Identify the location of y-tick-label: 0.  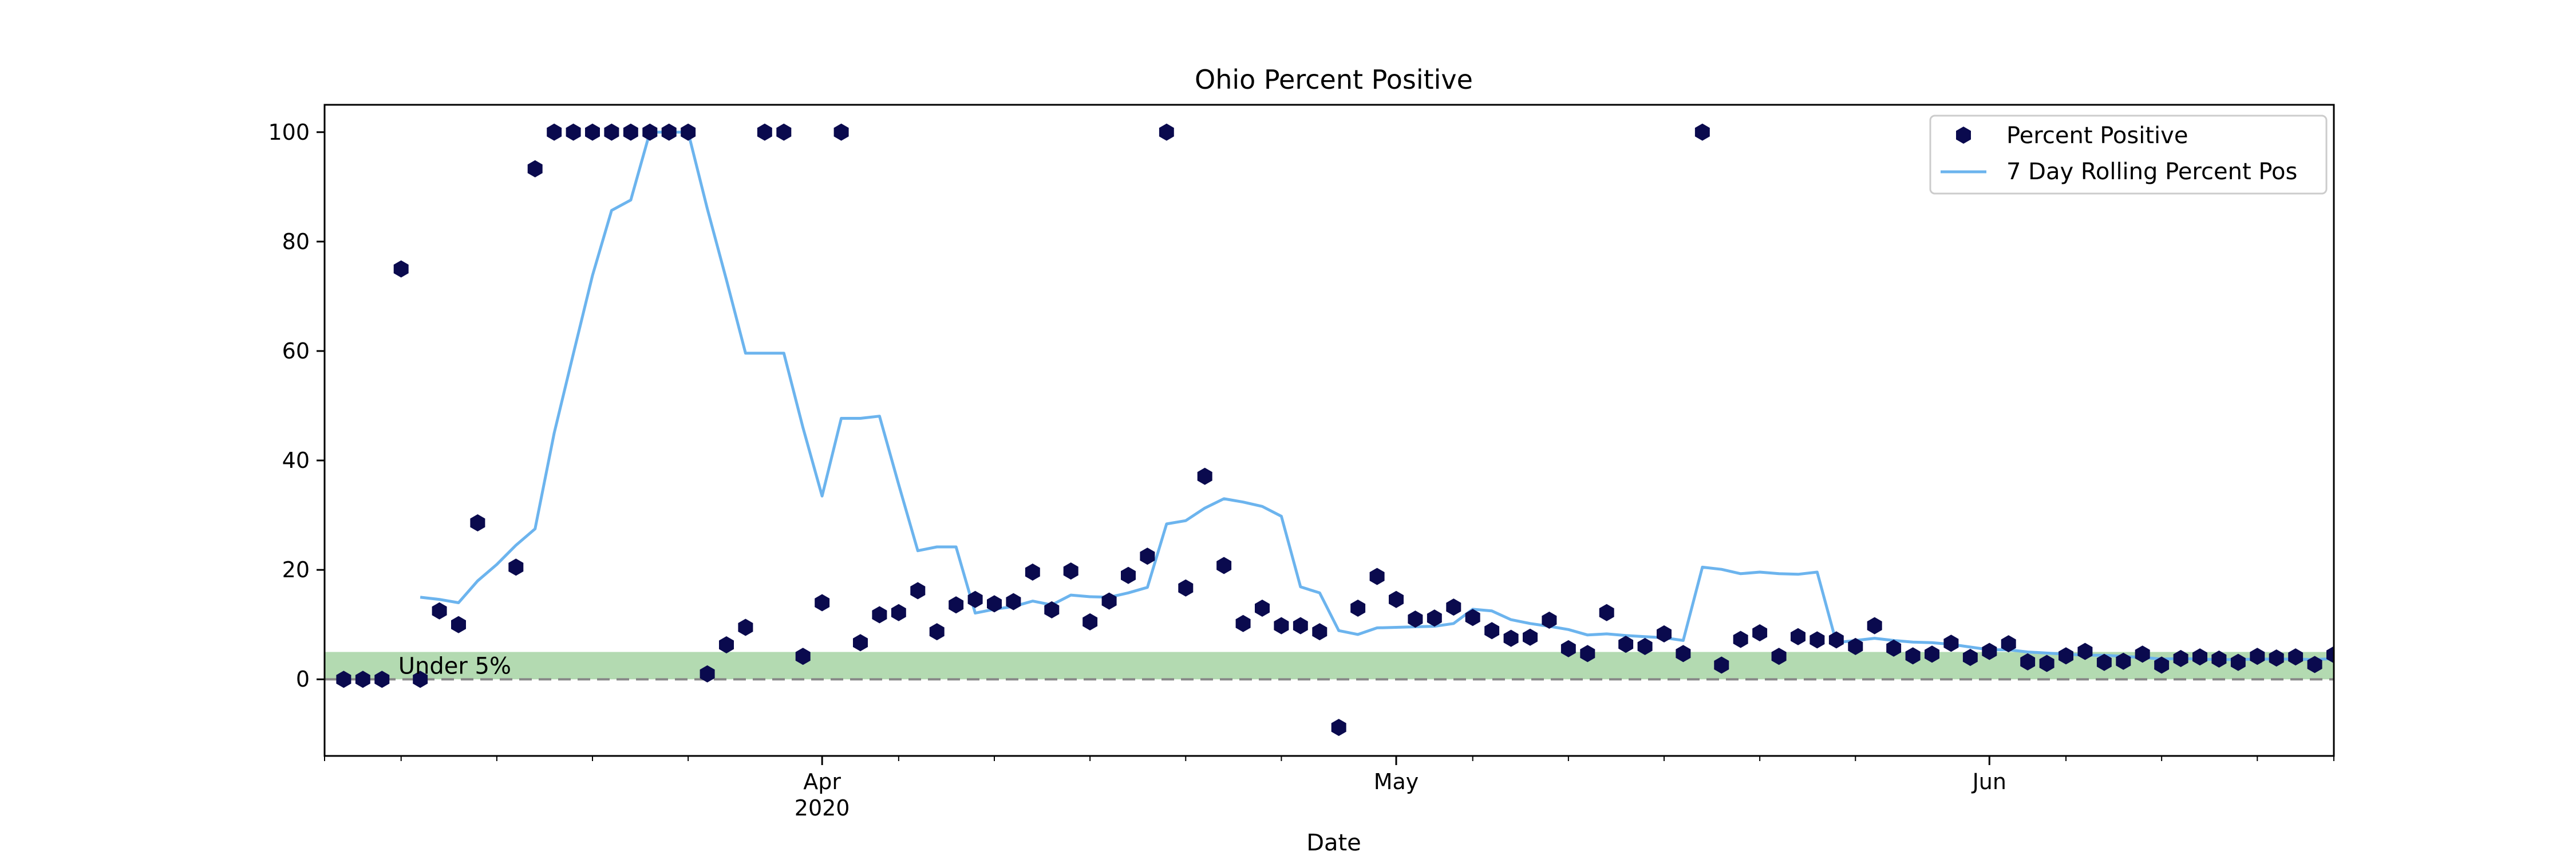
(303, 679).